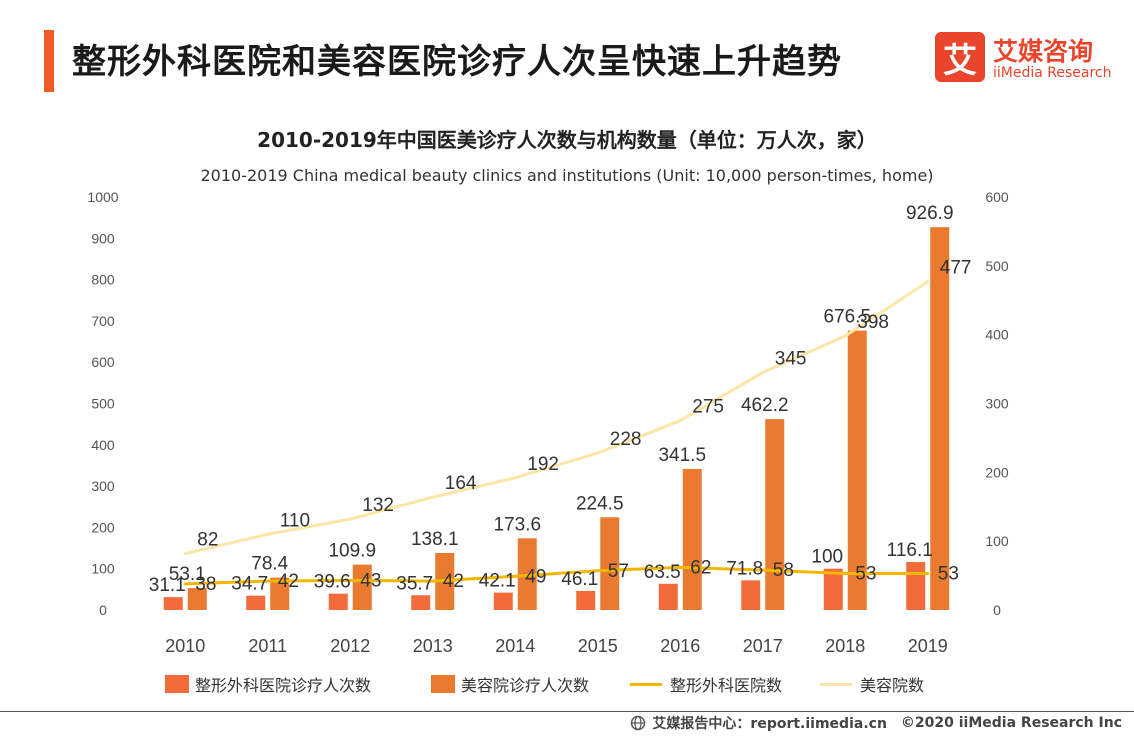  Describe the element at coordinates (680, 646) in the screenshot. I see `x-axis-tick-label: 2016` at that location.